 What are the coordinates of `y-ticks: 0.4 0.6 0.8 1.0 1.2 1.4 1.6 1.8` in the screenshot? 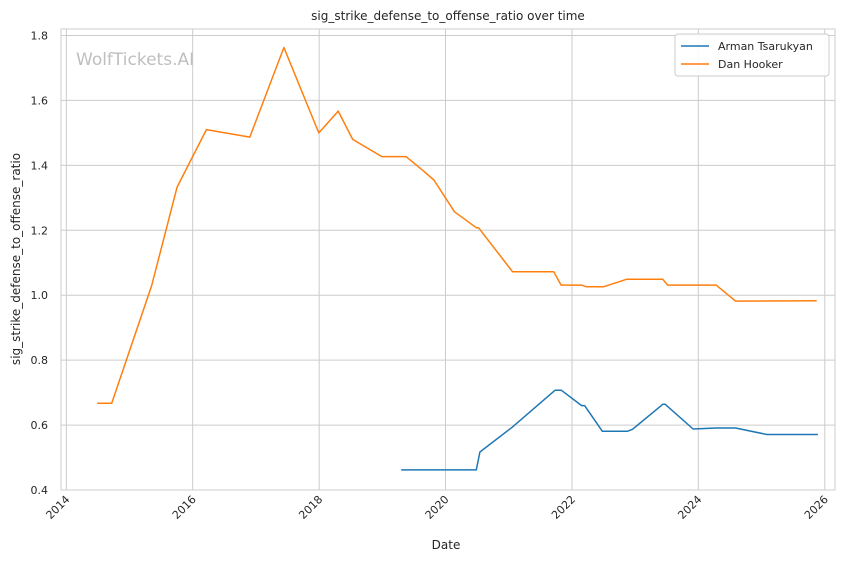 It's located at (40, 263).